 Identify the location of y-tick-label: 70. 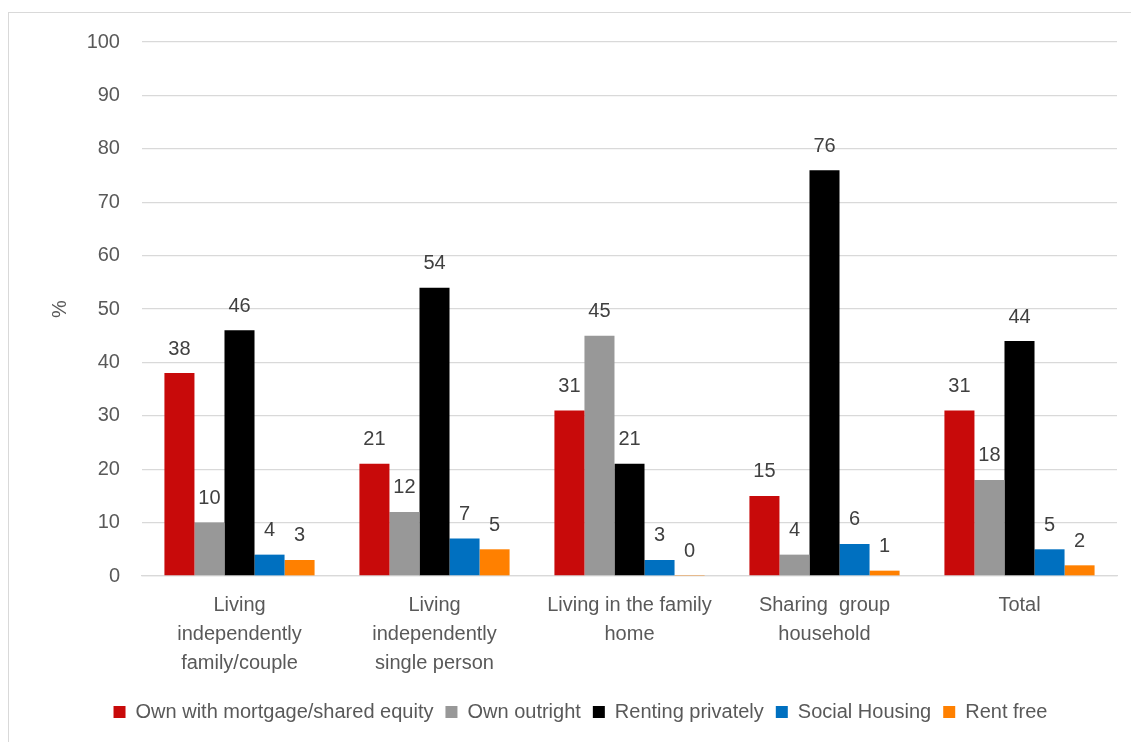
(108, 200).